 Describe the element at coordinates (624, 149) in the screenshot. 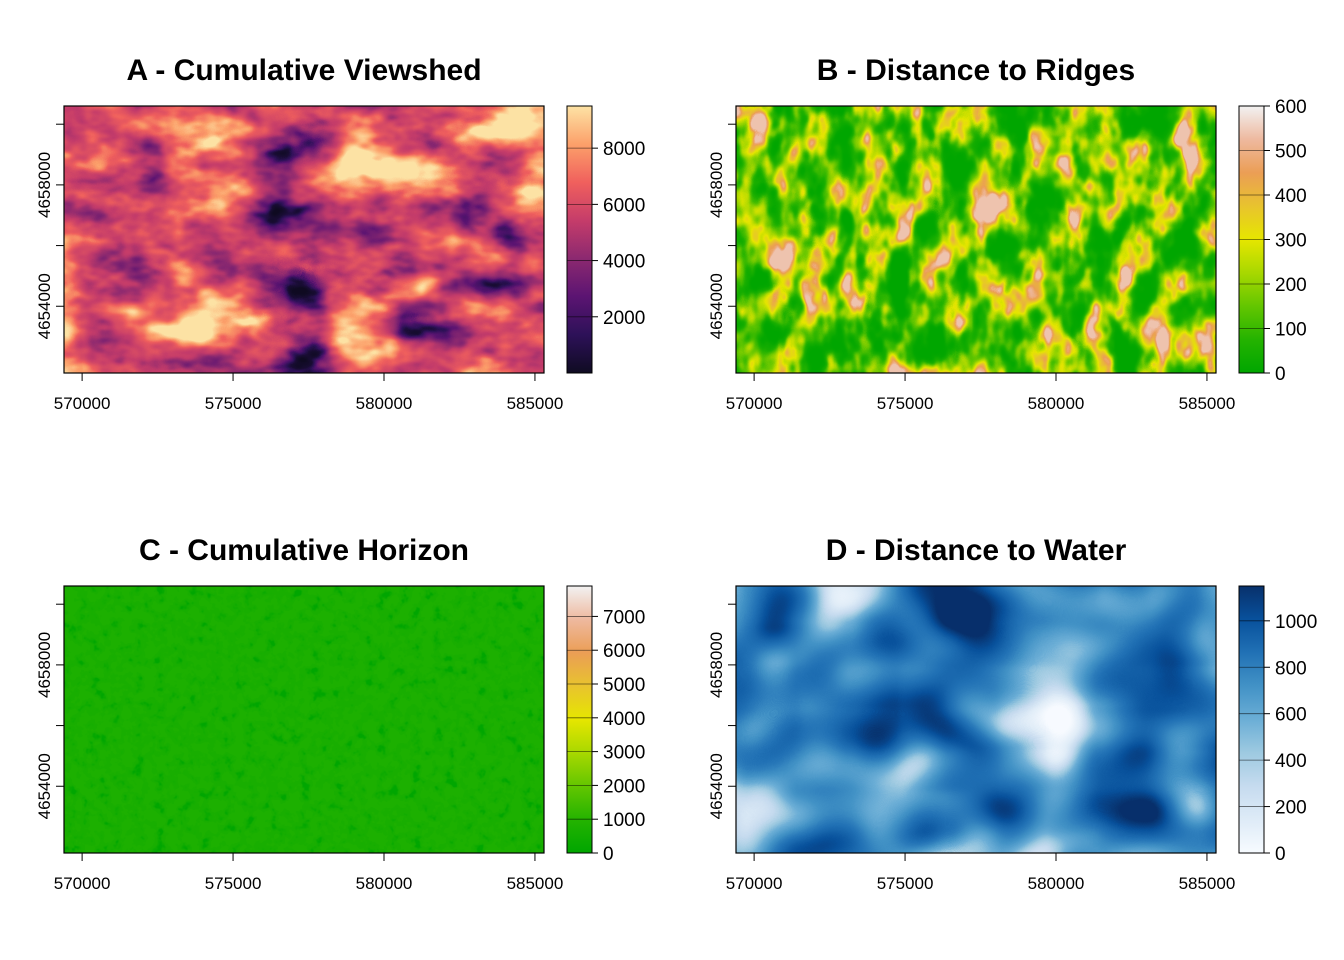

I see `legend-tick-label: 8000` at that location.